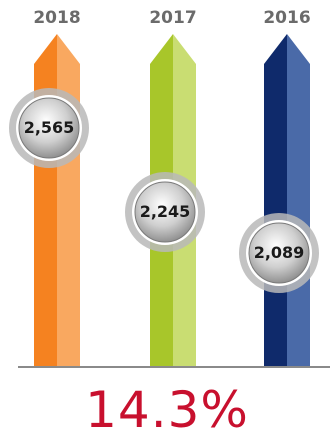 This screenshot has height=443, width=334. Describe the element at coordinates (275, 200) in the screenshot. I see `bar-2016-dark` at that location.